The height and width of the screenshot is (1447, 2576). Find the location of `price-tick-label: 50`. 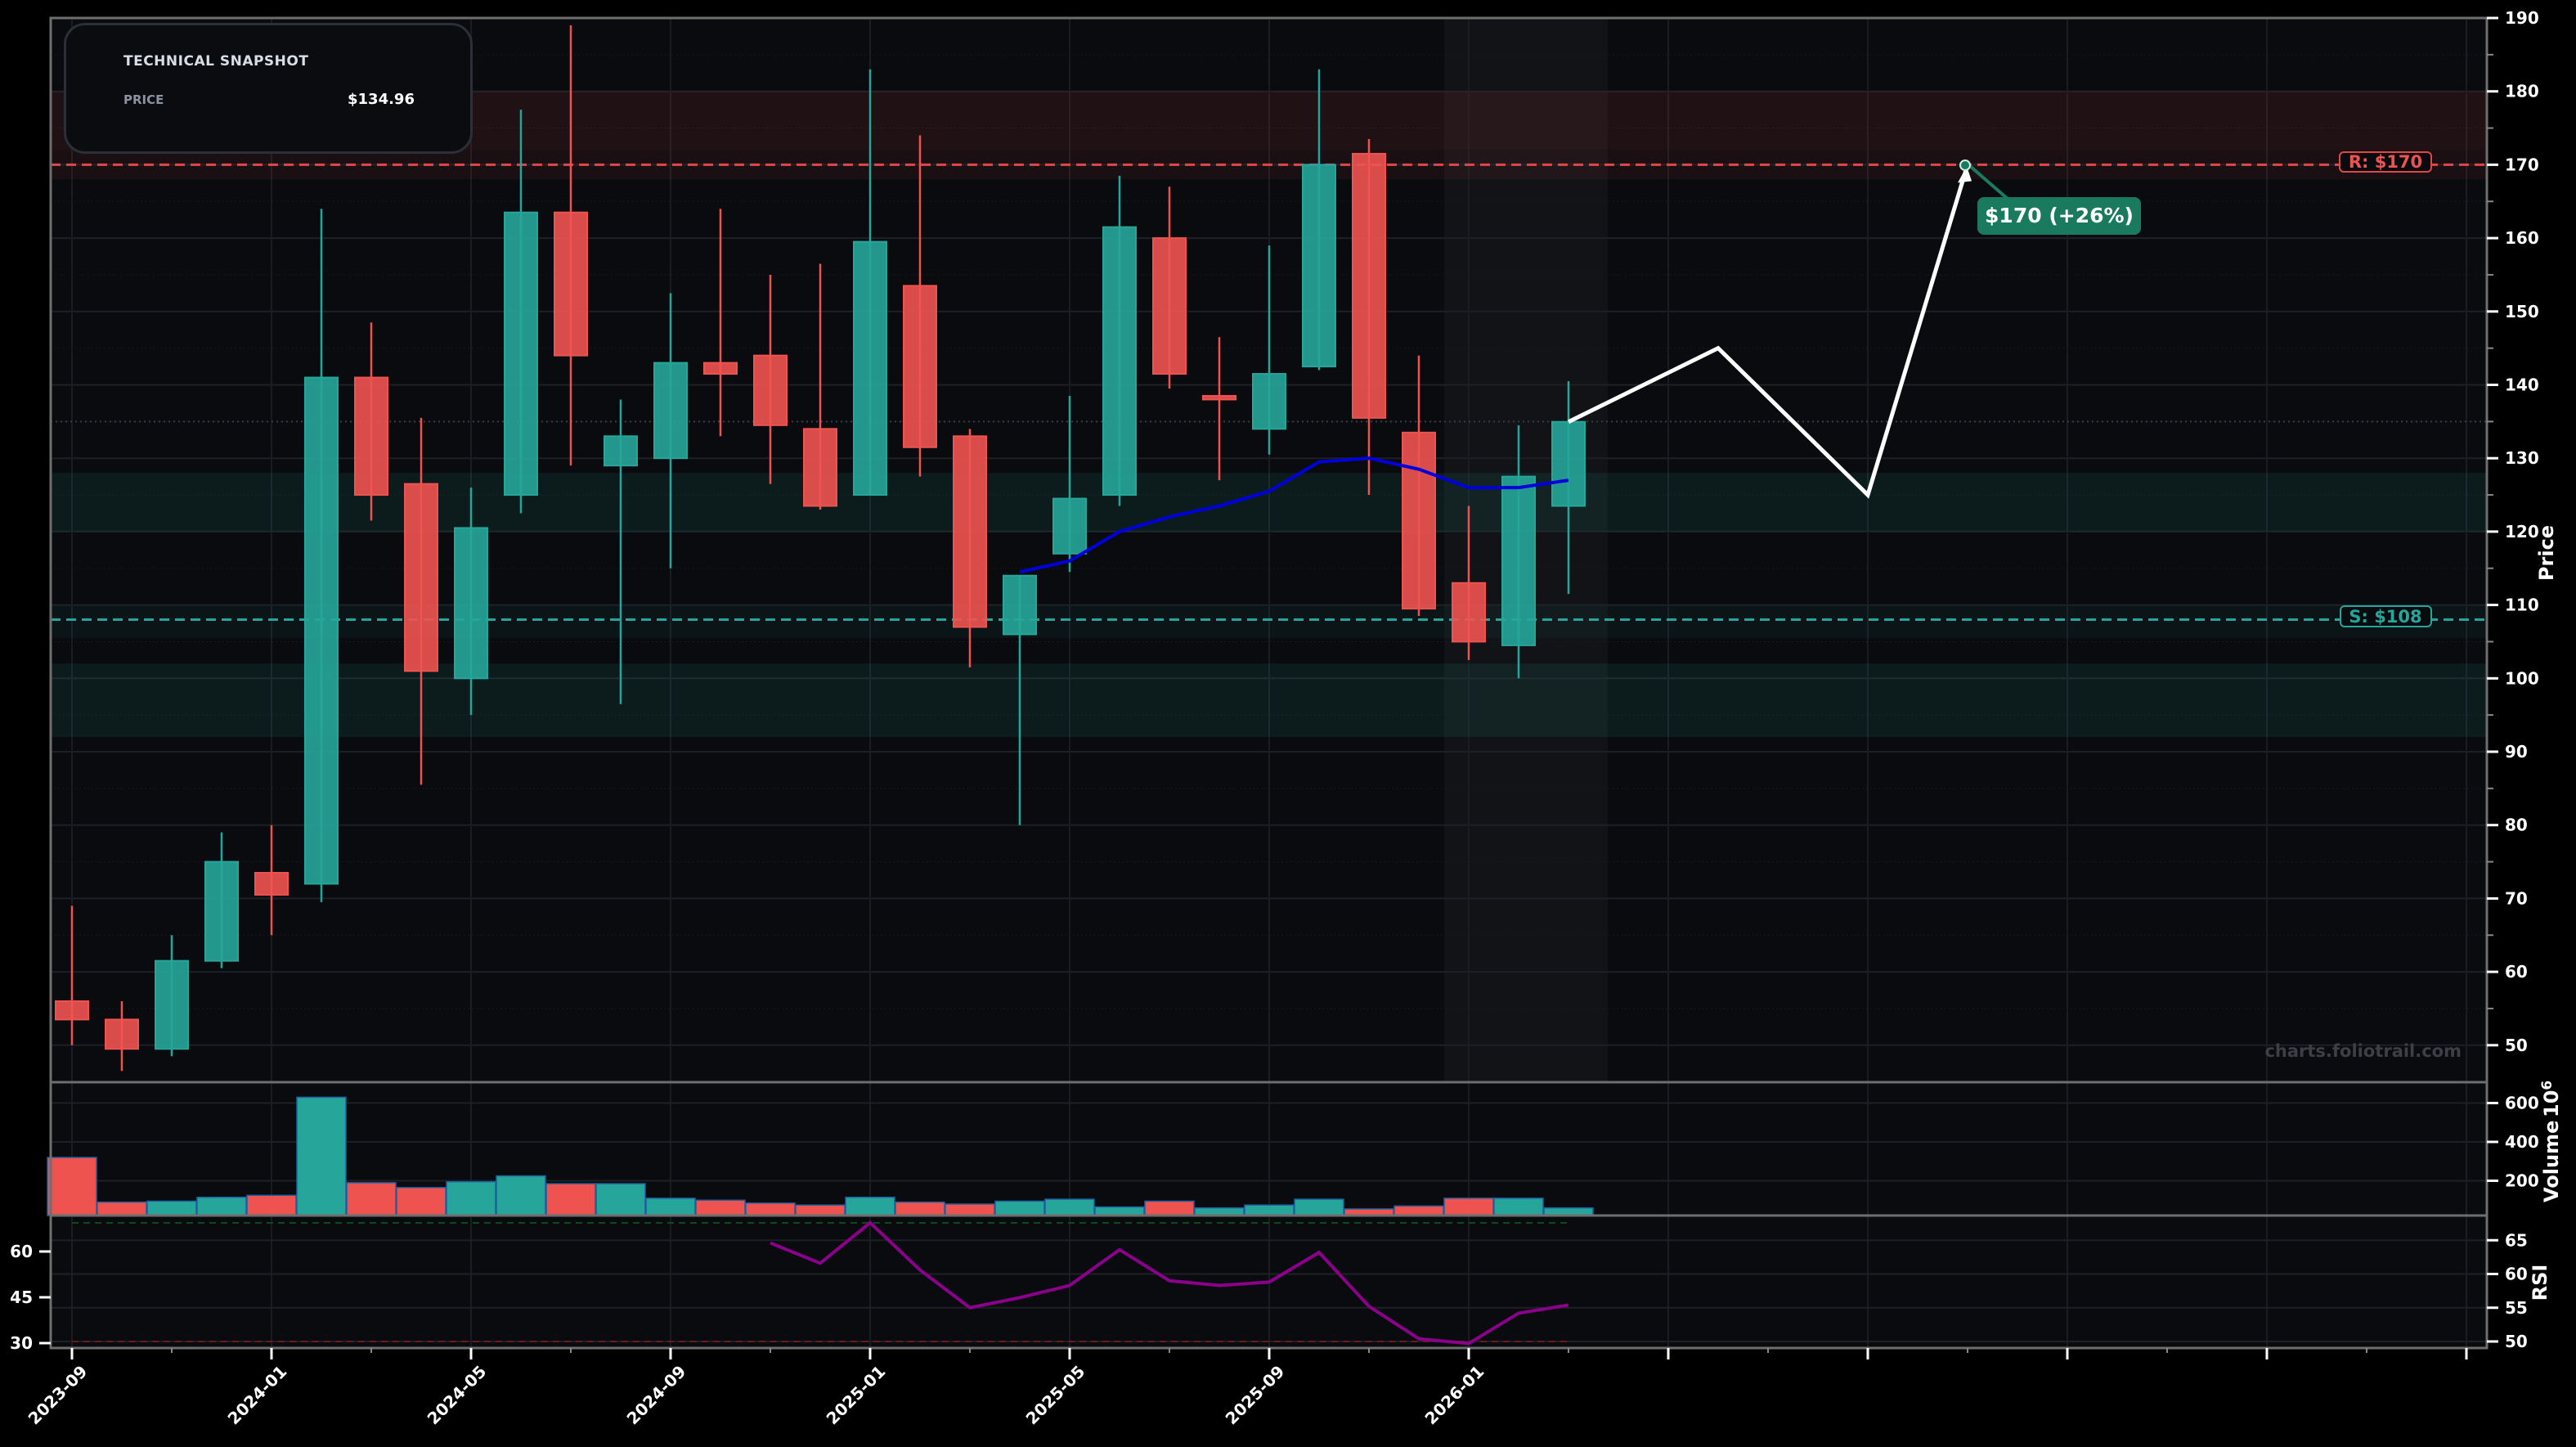

price-tick-label: 50 is located at coordinates (2516, 1045).